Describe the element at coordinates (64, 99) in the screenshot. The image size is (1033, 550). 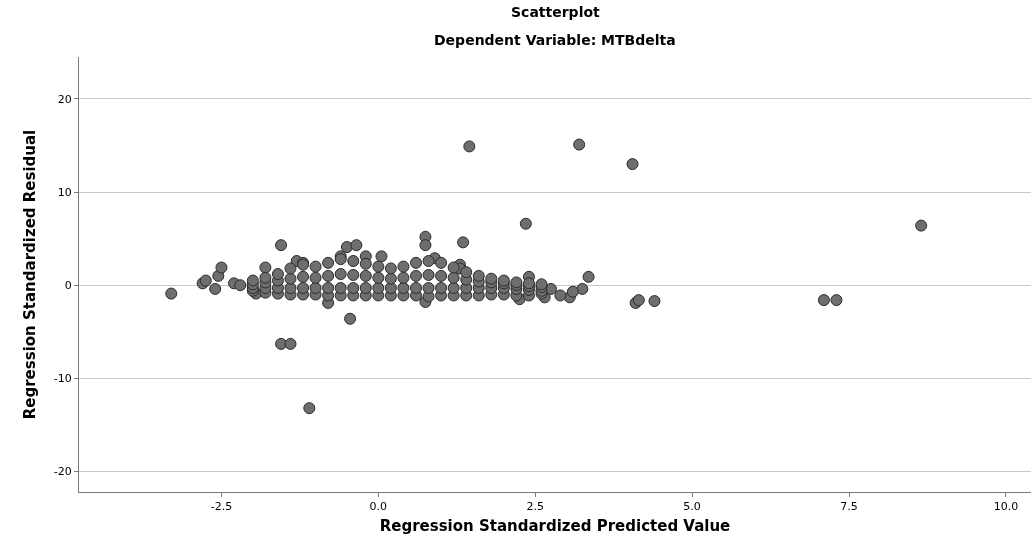
I see `y-tick-label: 20` at that location.